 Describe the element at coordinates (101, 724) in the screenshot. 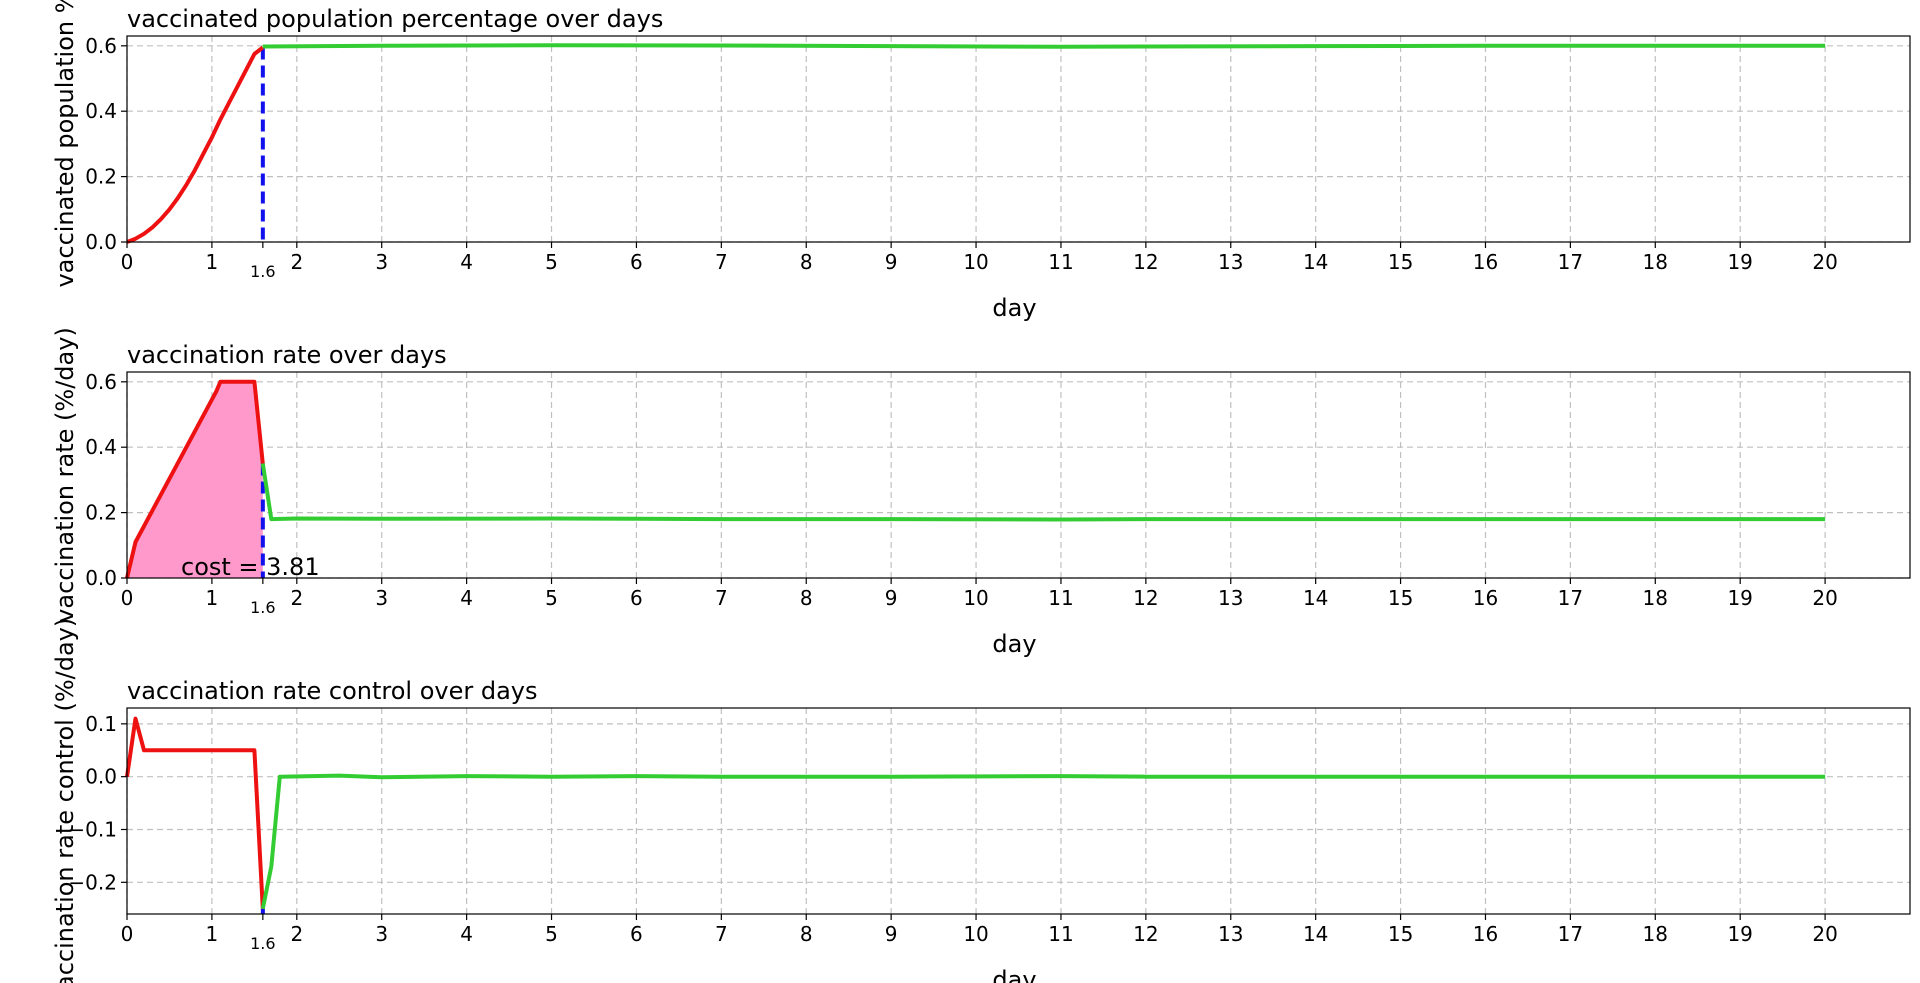

I see `y-tick-label: 0.1` at that location.